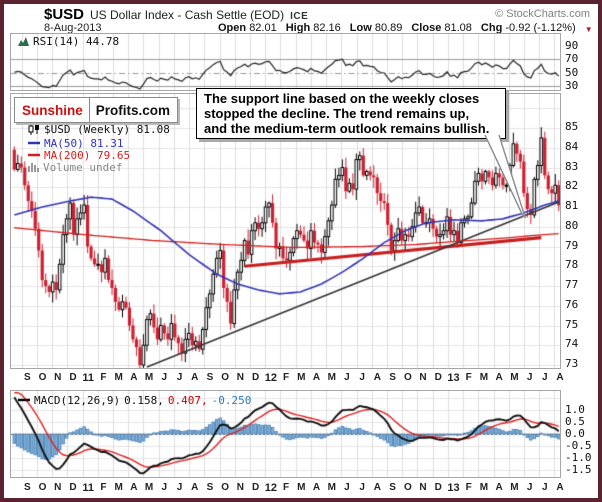  I want to click on price-legend-symbol-row: $USD (Weekly) 81.08, so click(99, 129).